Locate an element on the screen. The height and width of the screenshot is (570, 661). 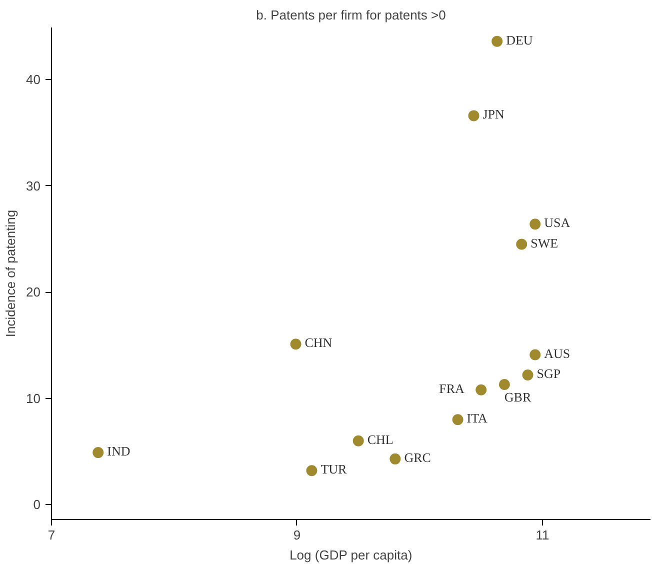
y-tick-label: 20 is located at coordinates (33, 292).